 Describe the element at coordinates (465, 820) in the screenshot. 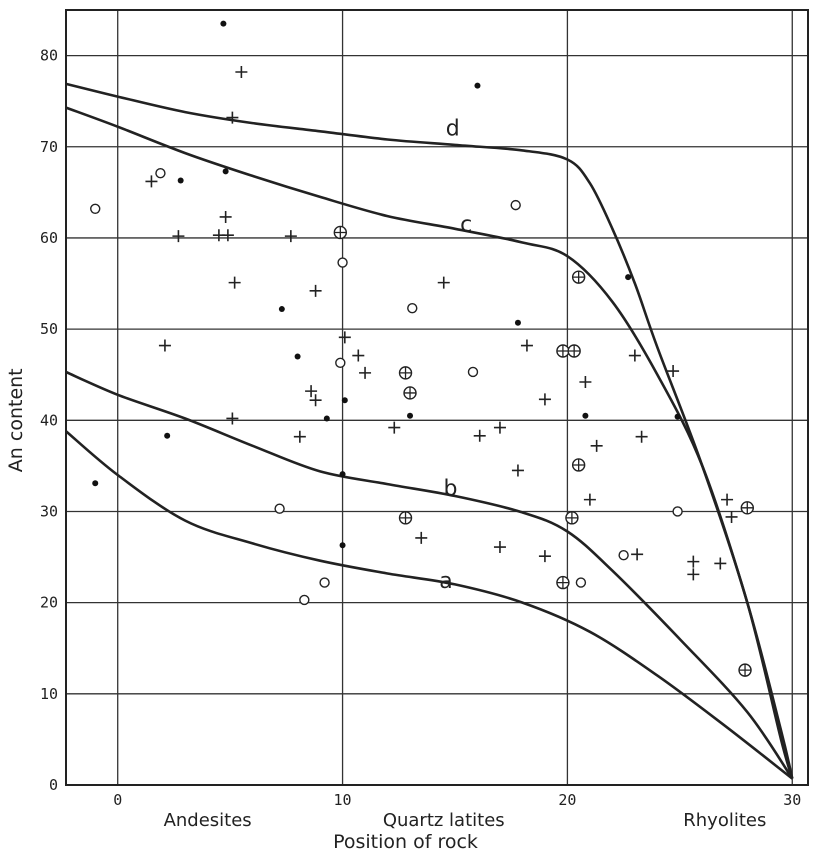

I see `rock-category-labels: Andesites Quartz latites Rhyolites` at that location.